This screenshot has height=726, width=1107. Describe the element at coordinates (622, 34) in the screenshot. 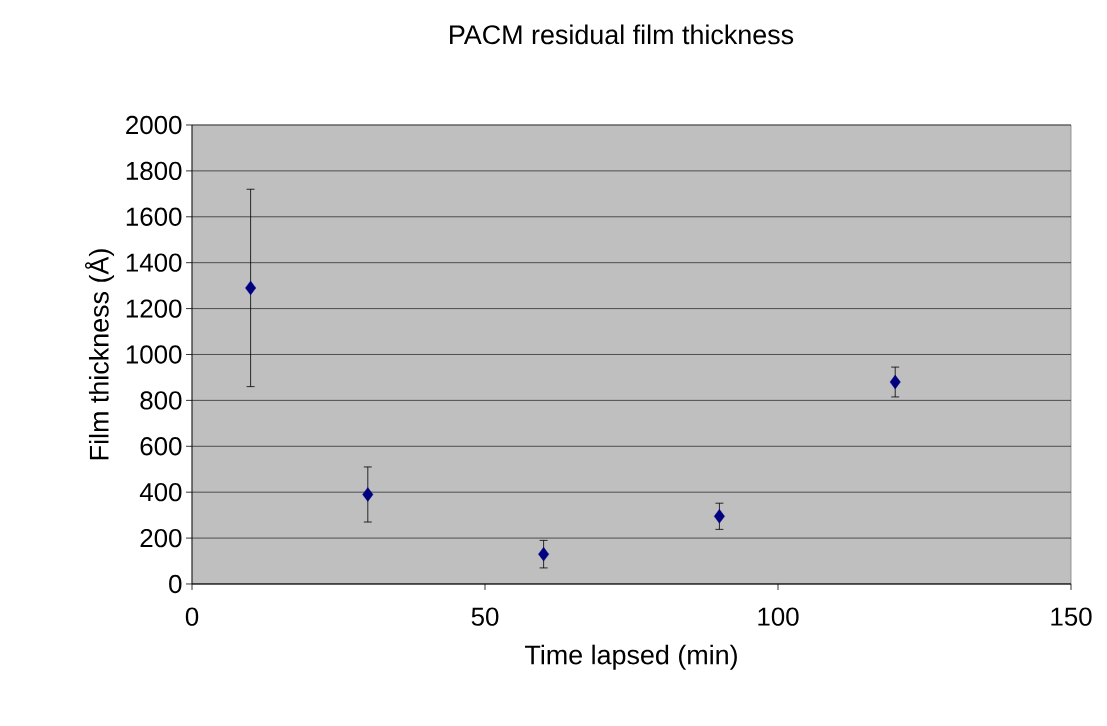

I see `chart-title: PACM residual film thickness` at that location.